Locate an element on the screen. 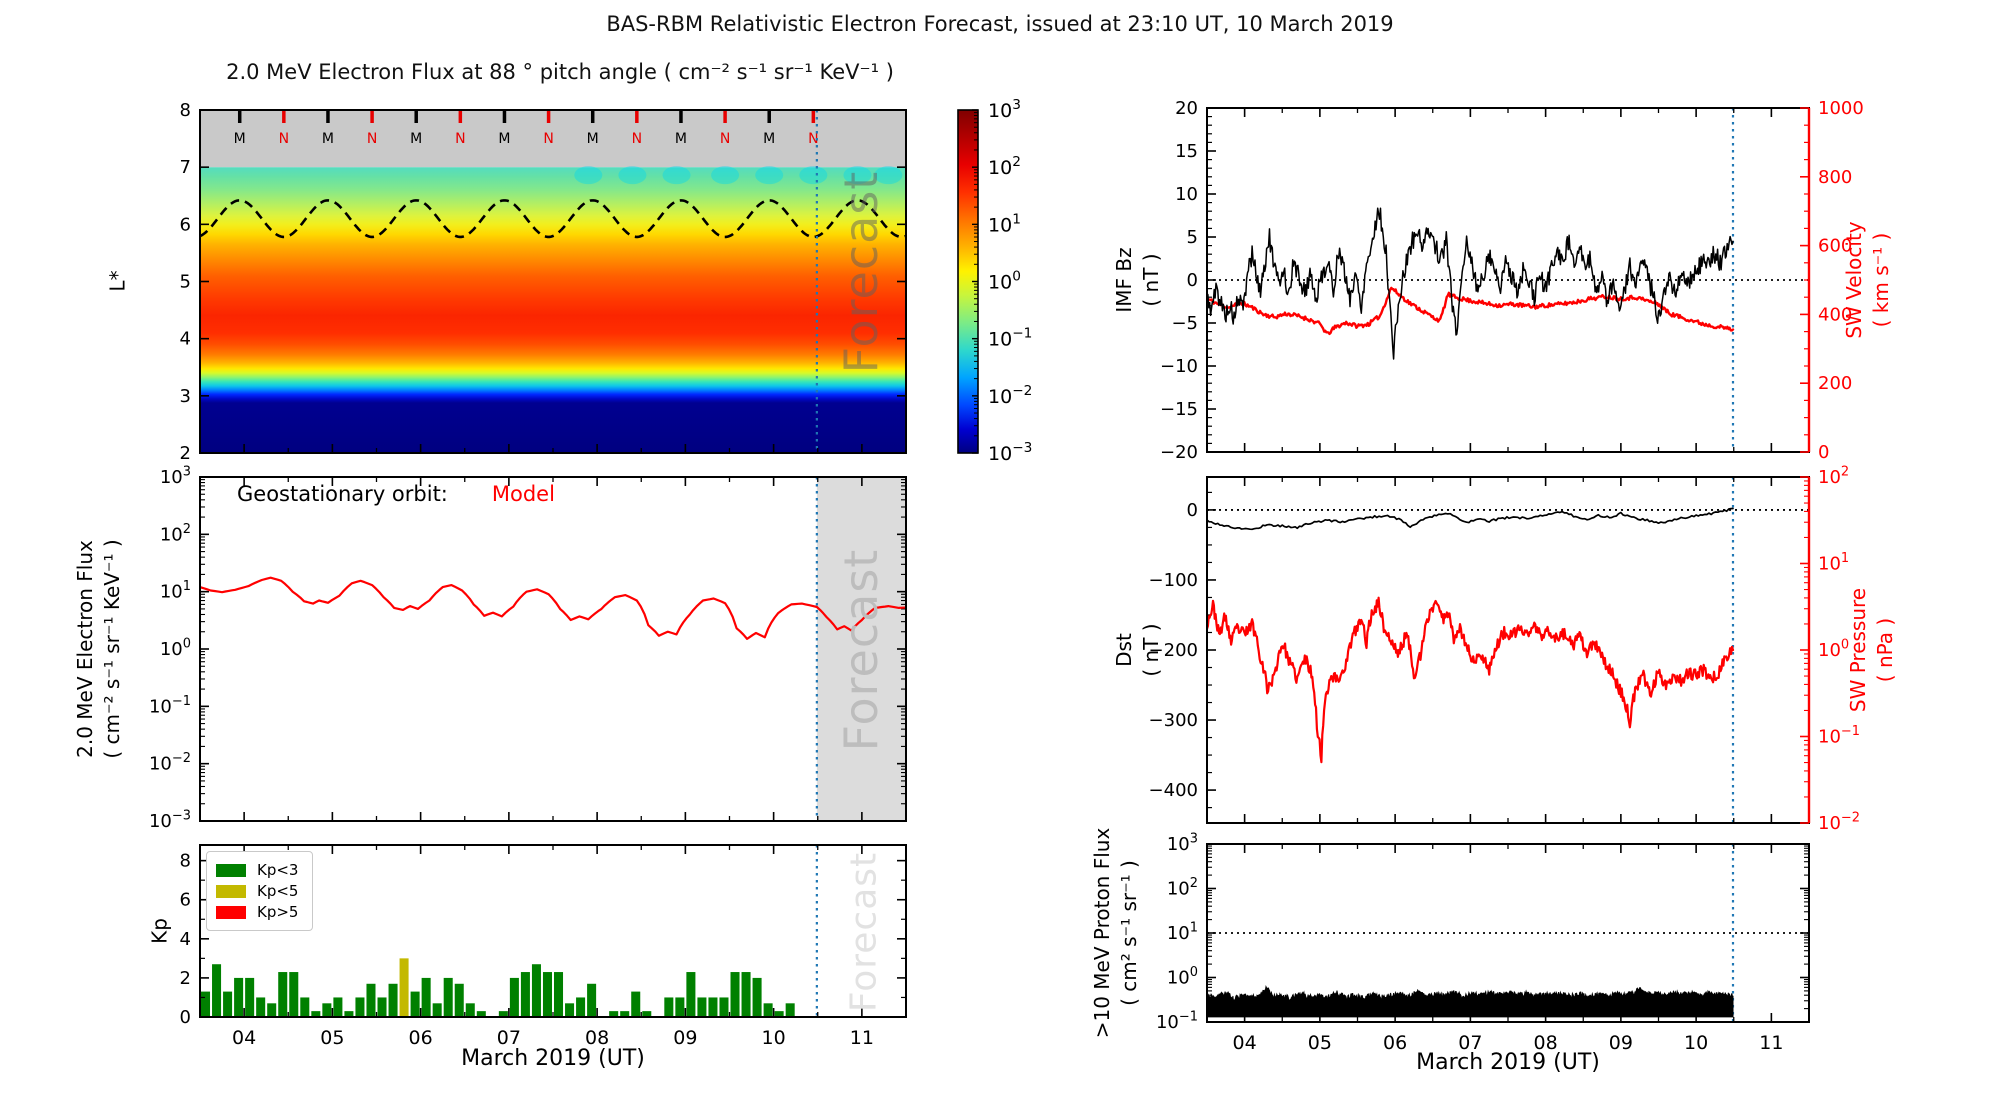  svg-text: 400 is located at coordinates (1835, 314).